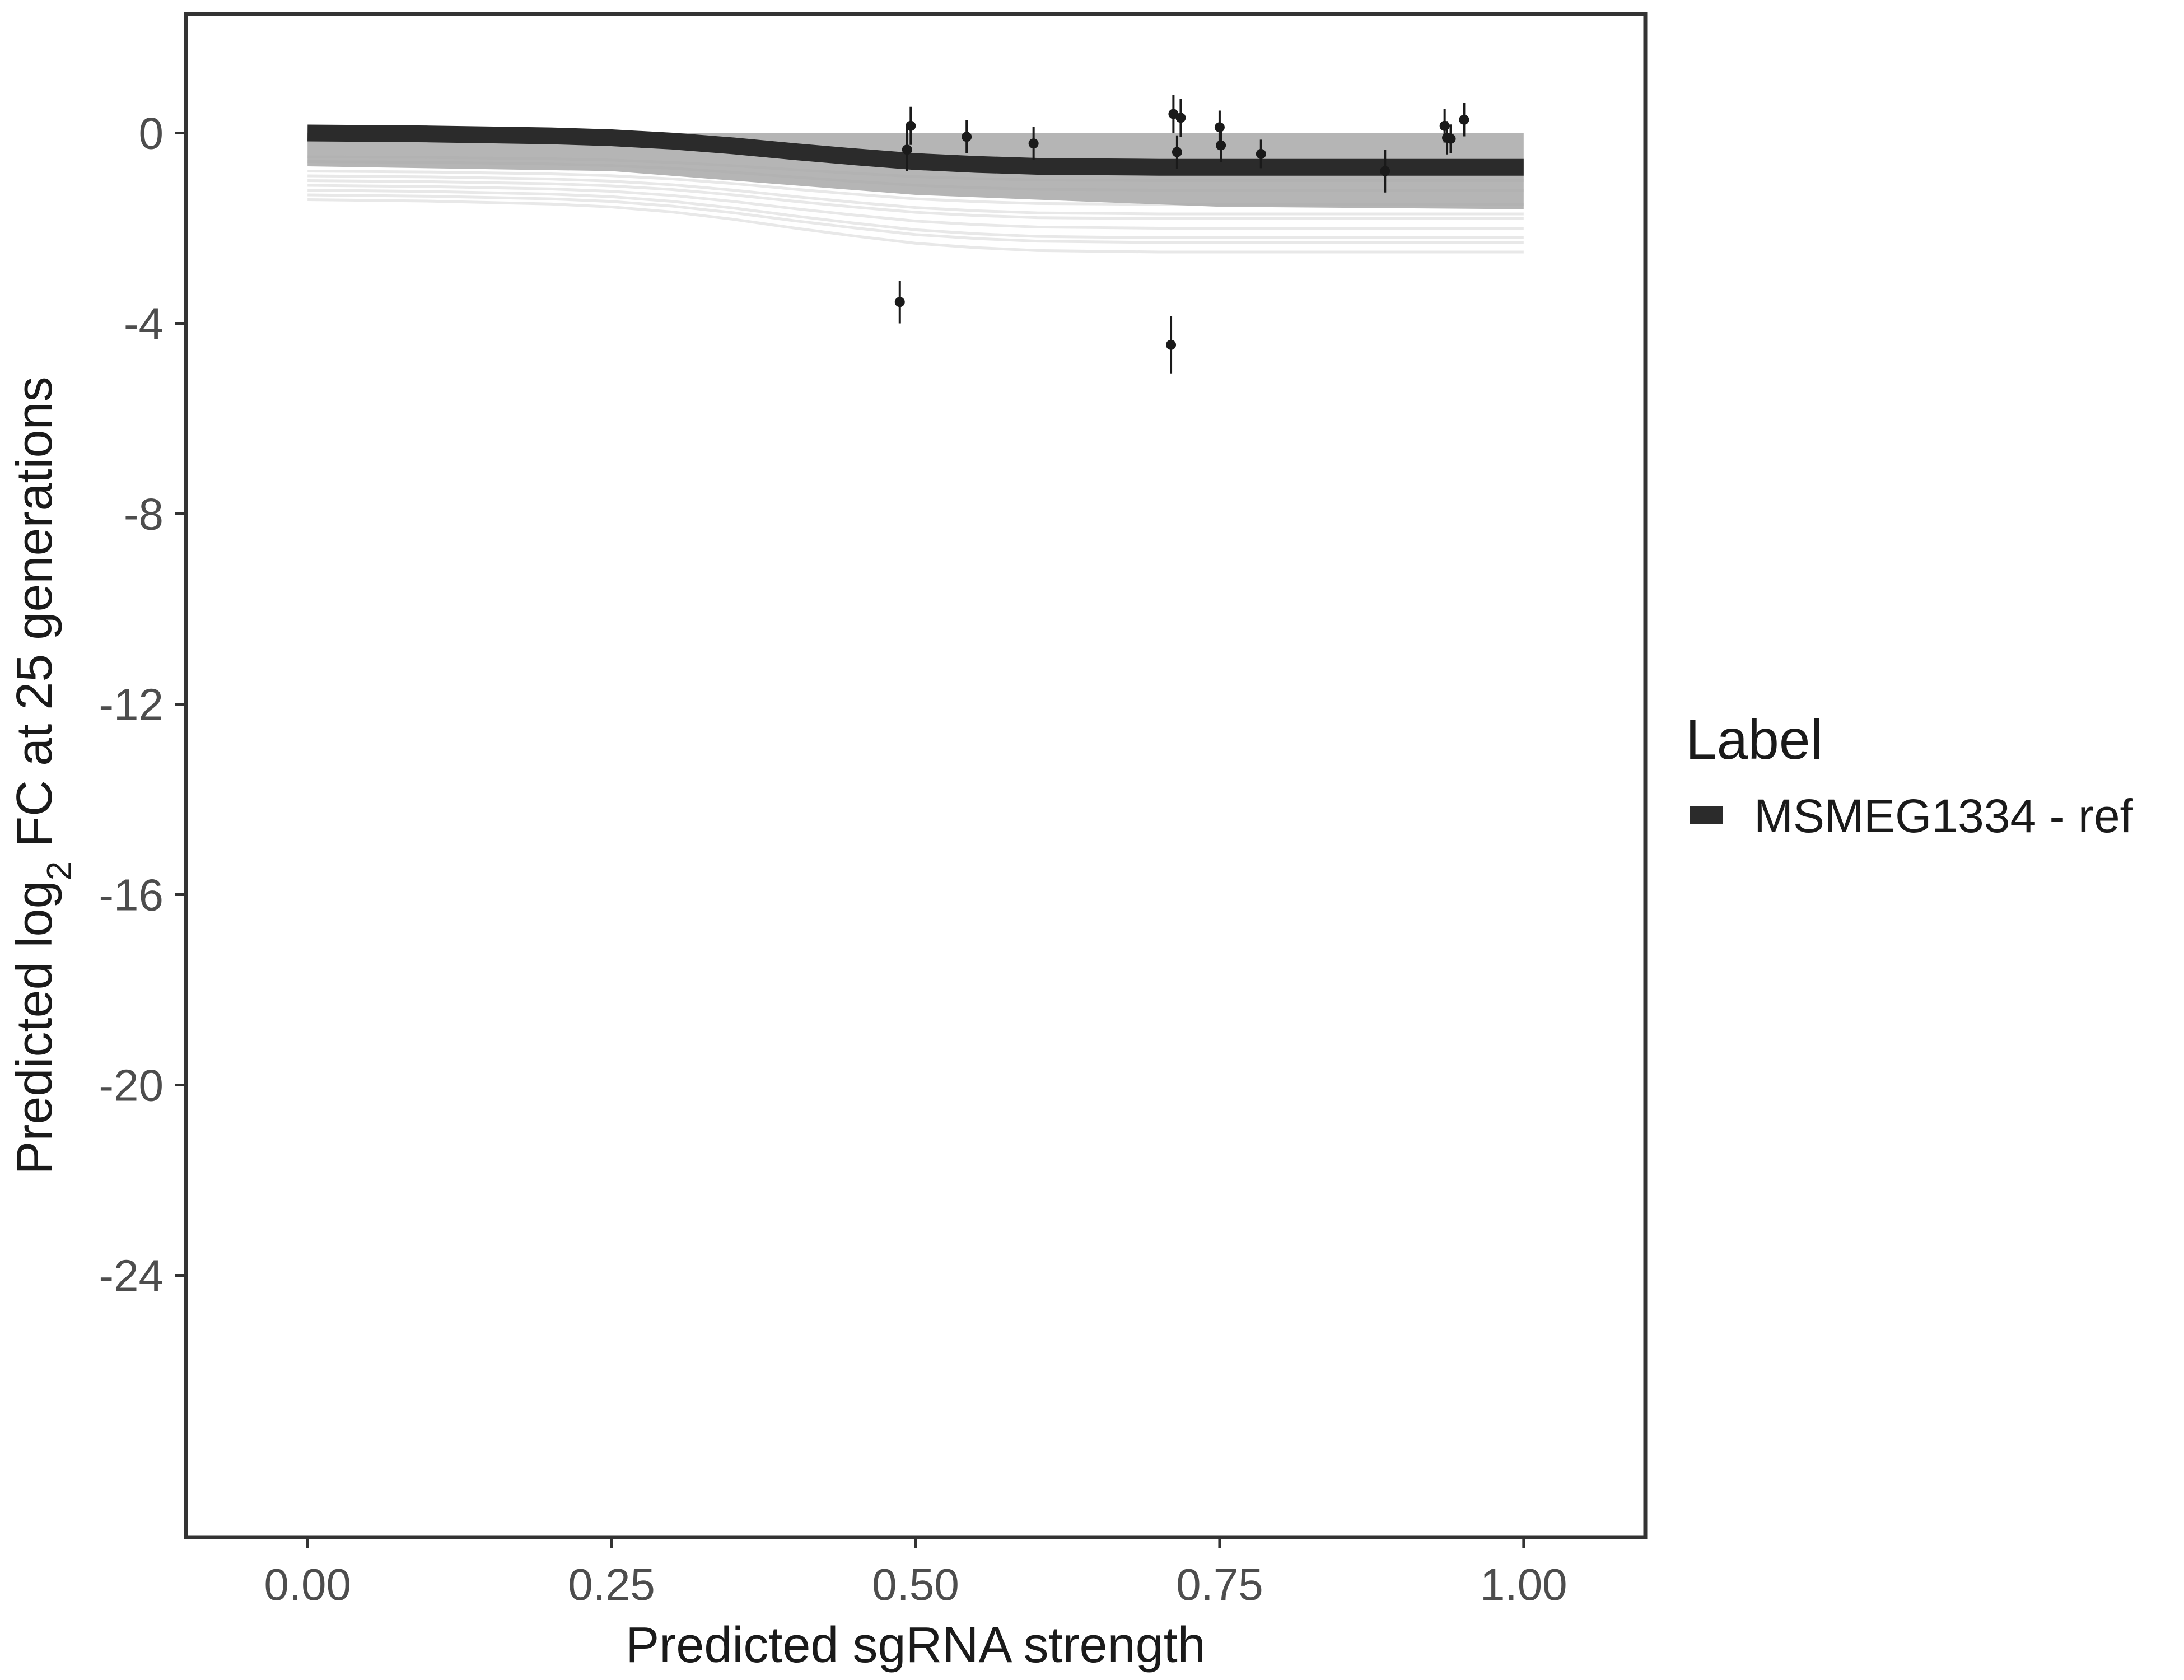 Image resolution: width=2184 pixels, height=1680 pixels. What do you see at coordinates (35, 619) in the screenshot?
I see `y-axis-title-part: FC at 25 generations` at bounding box center [35, 619].